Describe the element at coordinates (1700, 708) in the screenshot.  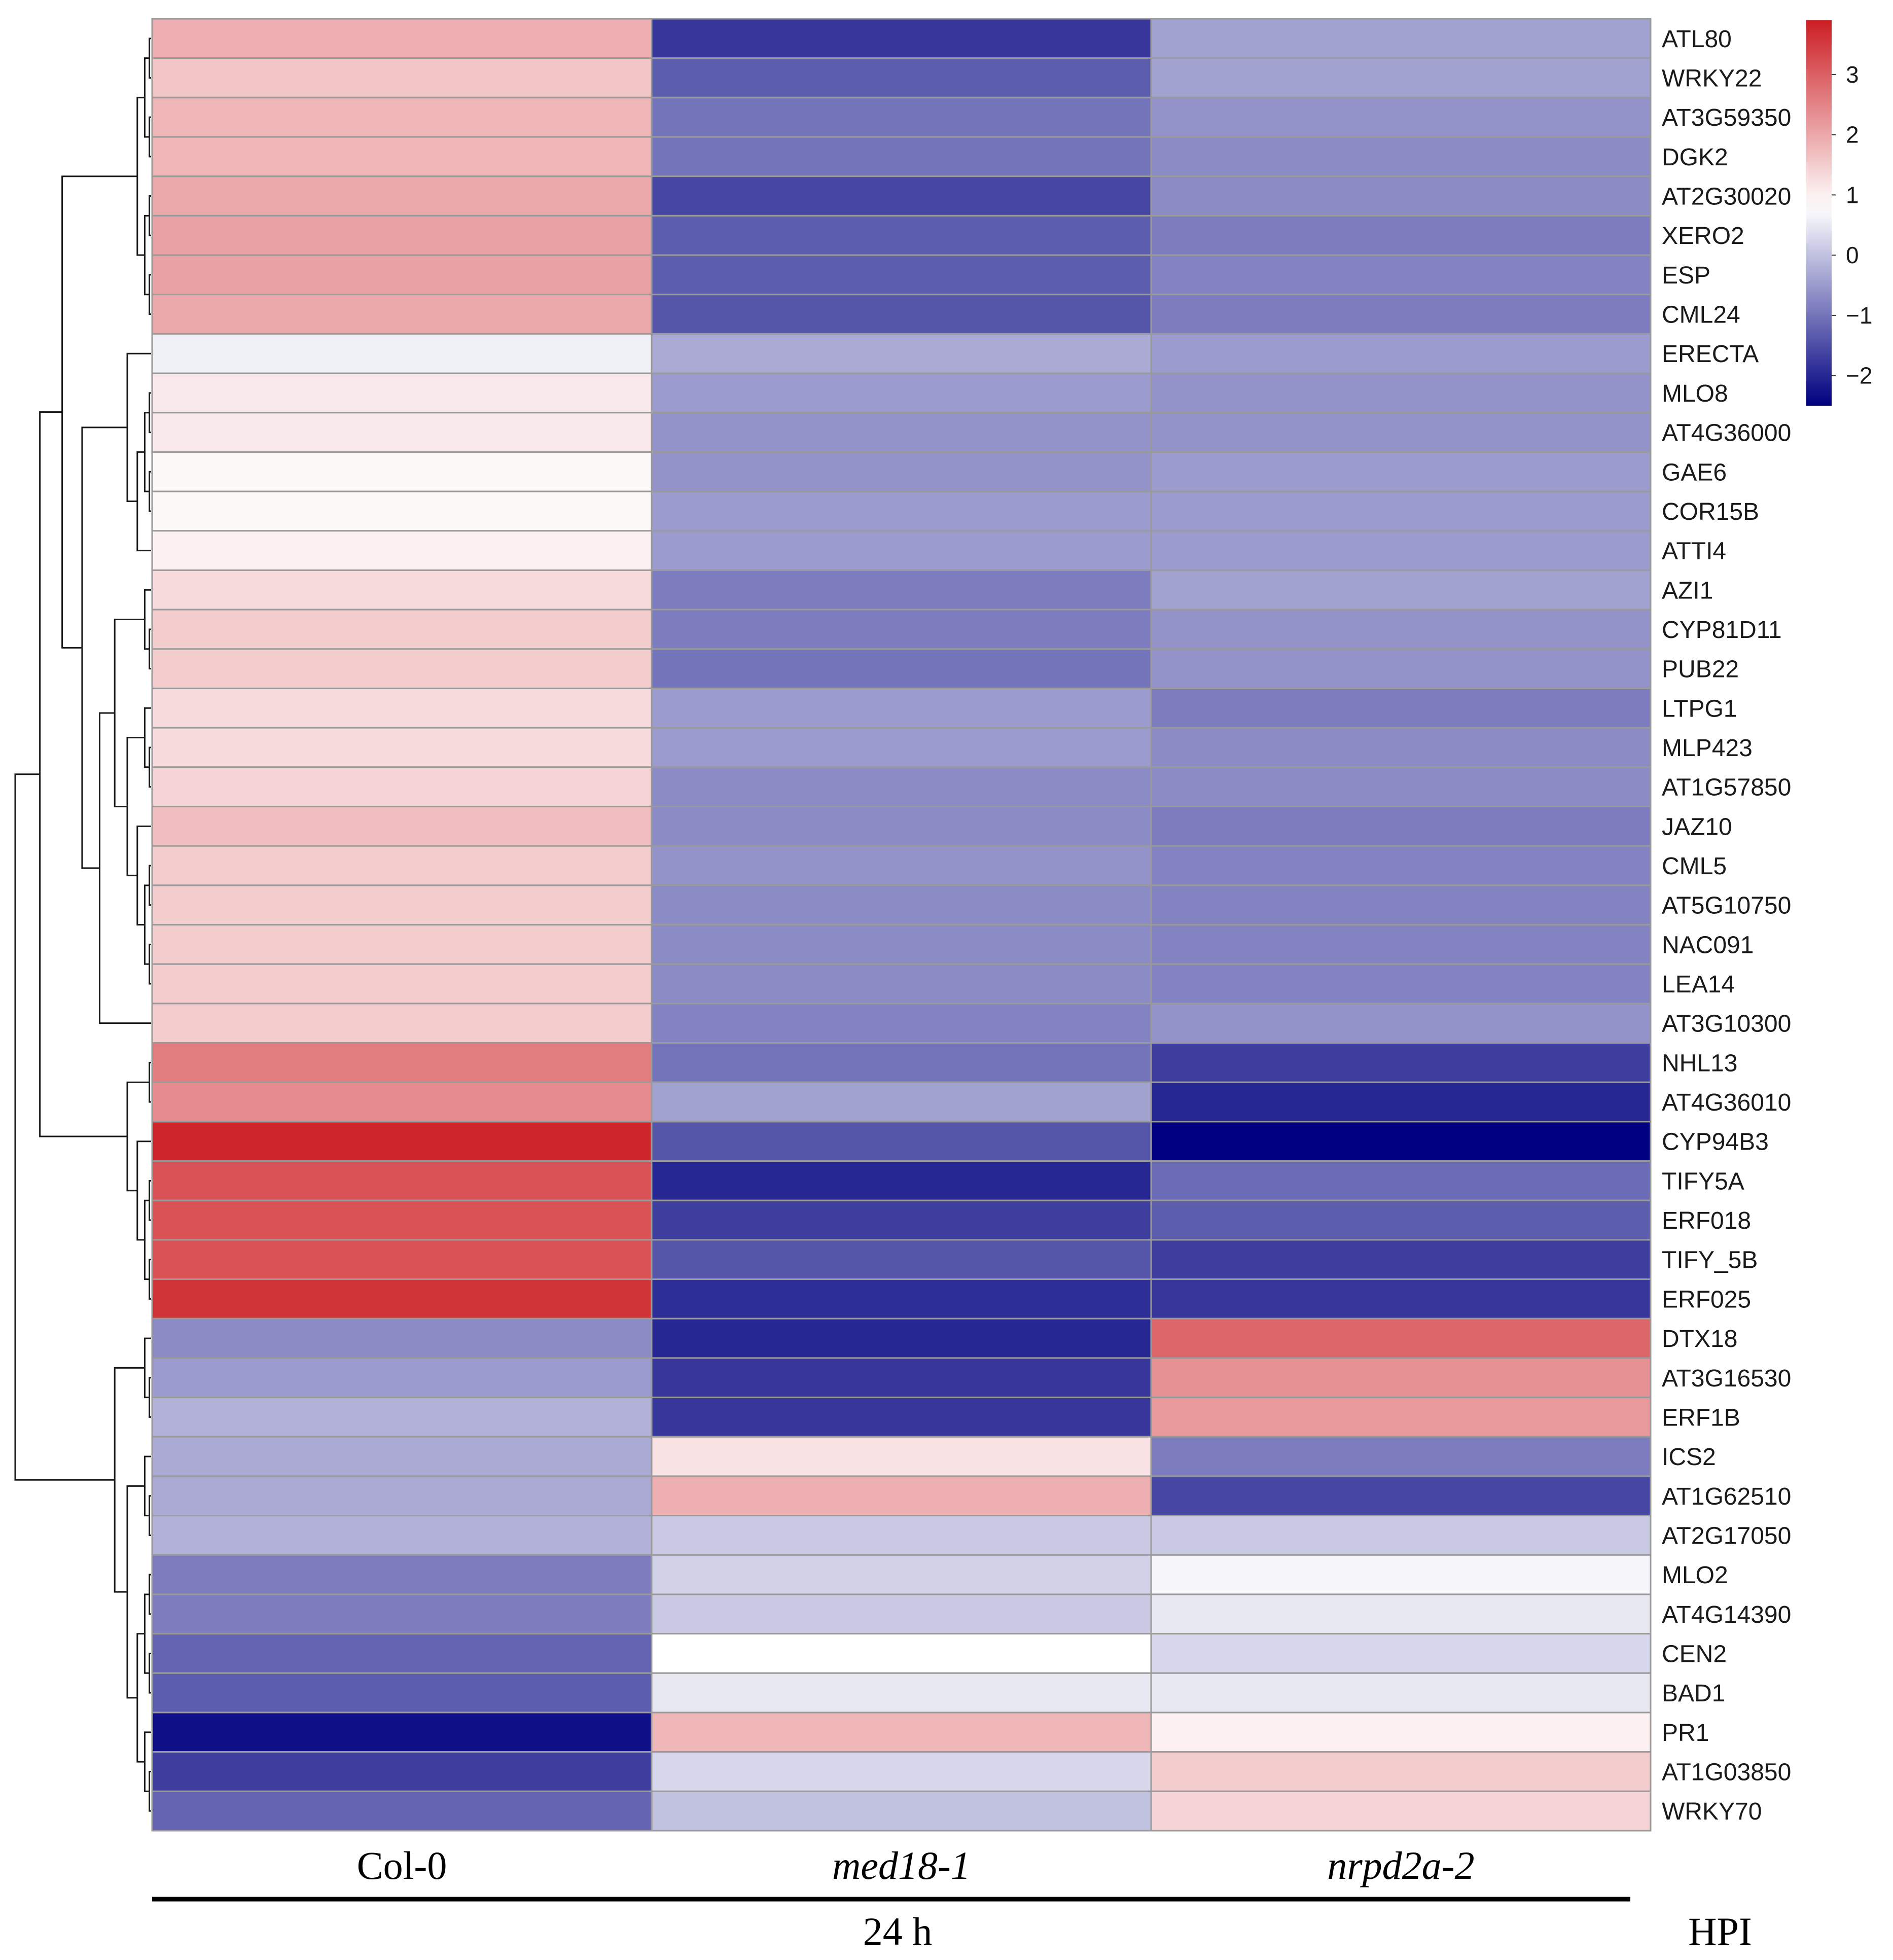
I see `gene-label: LTPG1` at that location.